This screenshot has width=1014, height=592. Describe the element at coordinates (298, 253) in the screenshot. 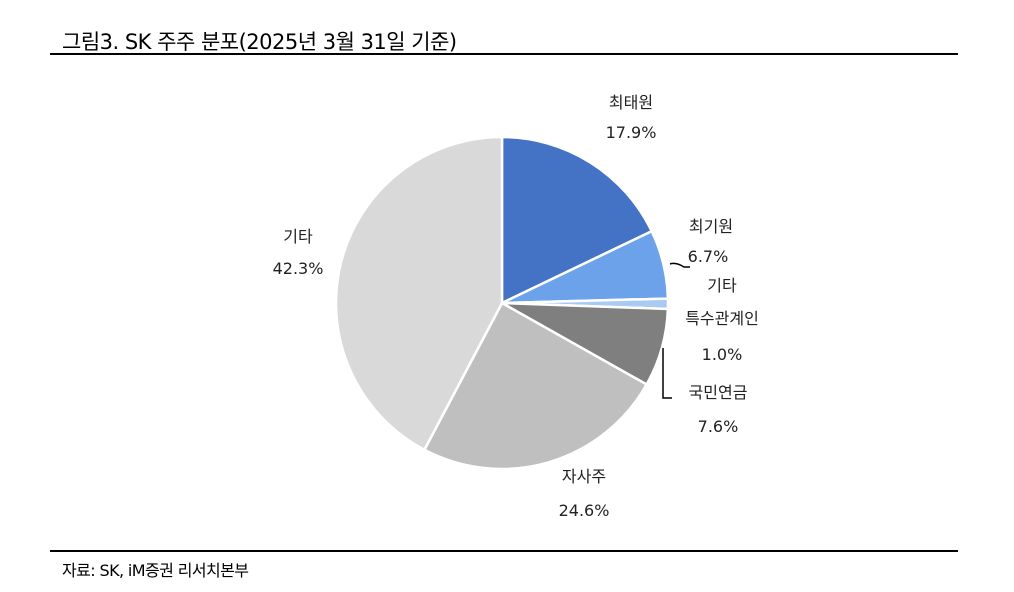

I see `label-others: 기타 42.3%` at that location.